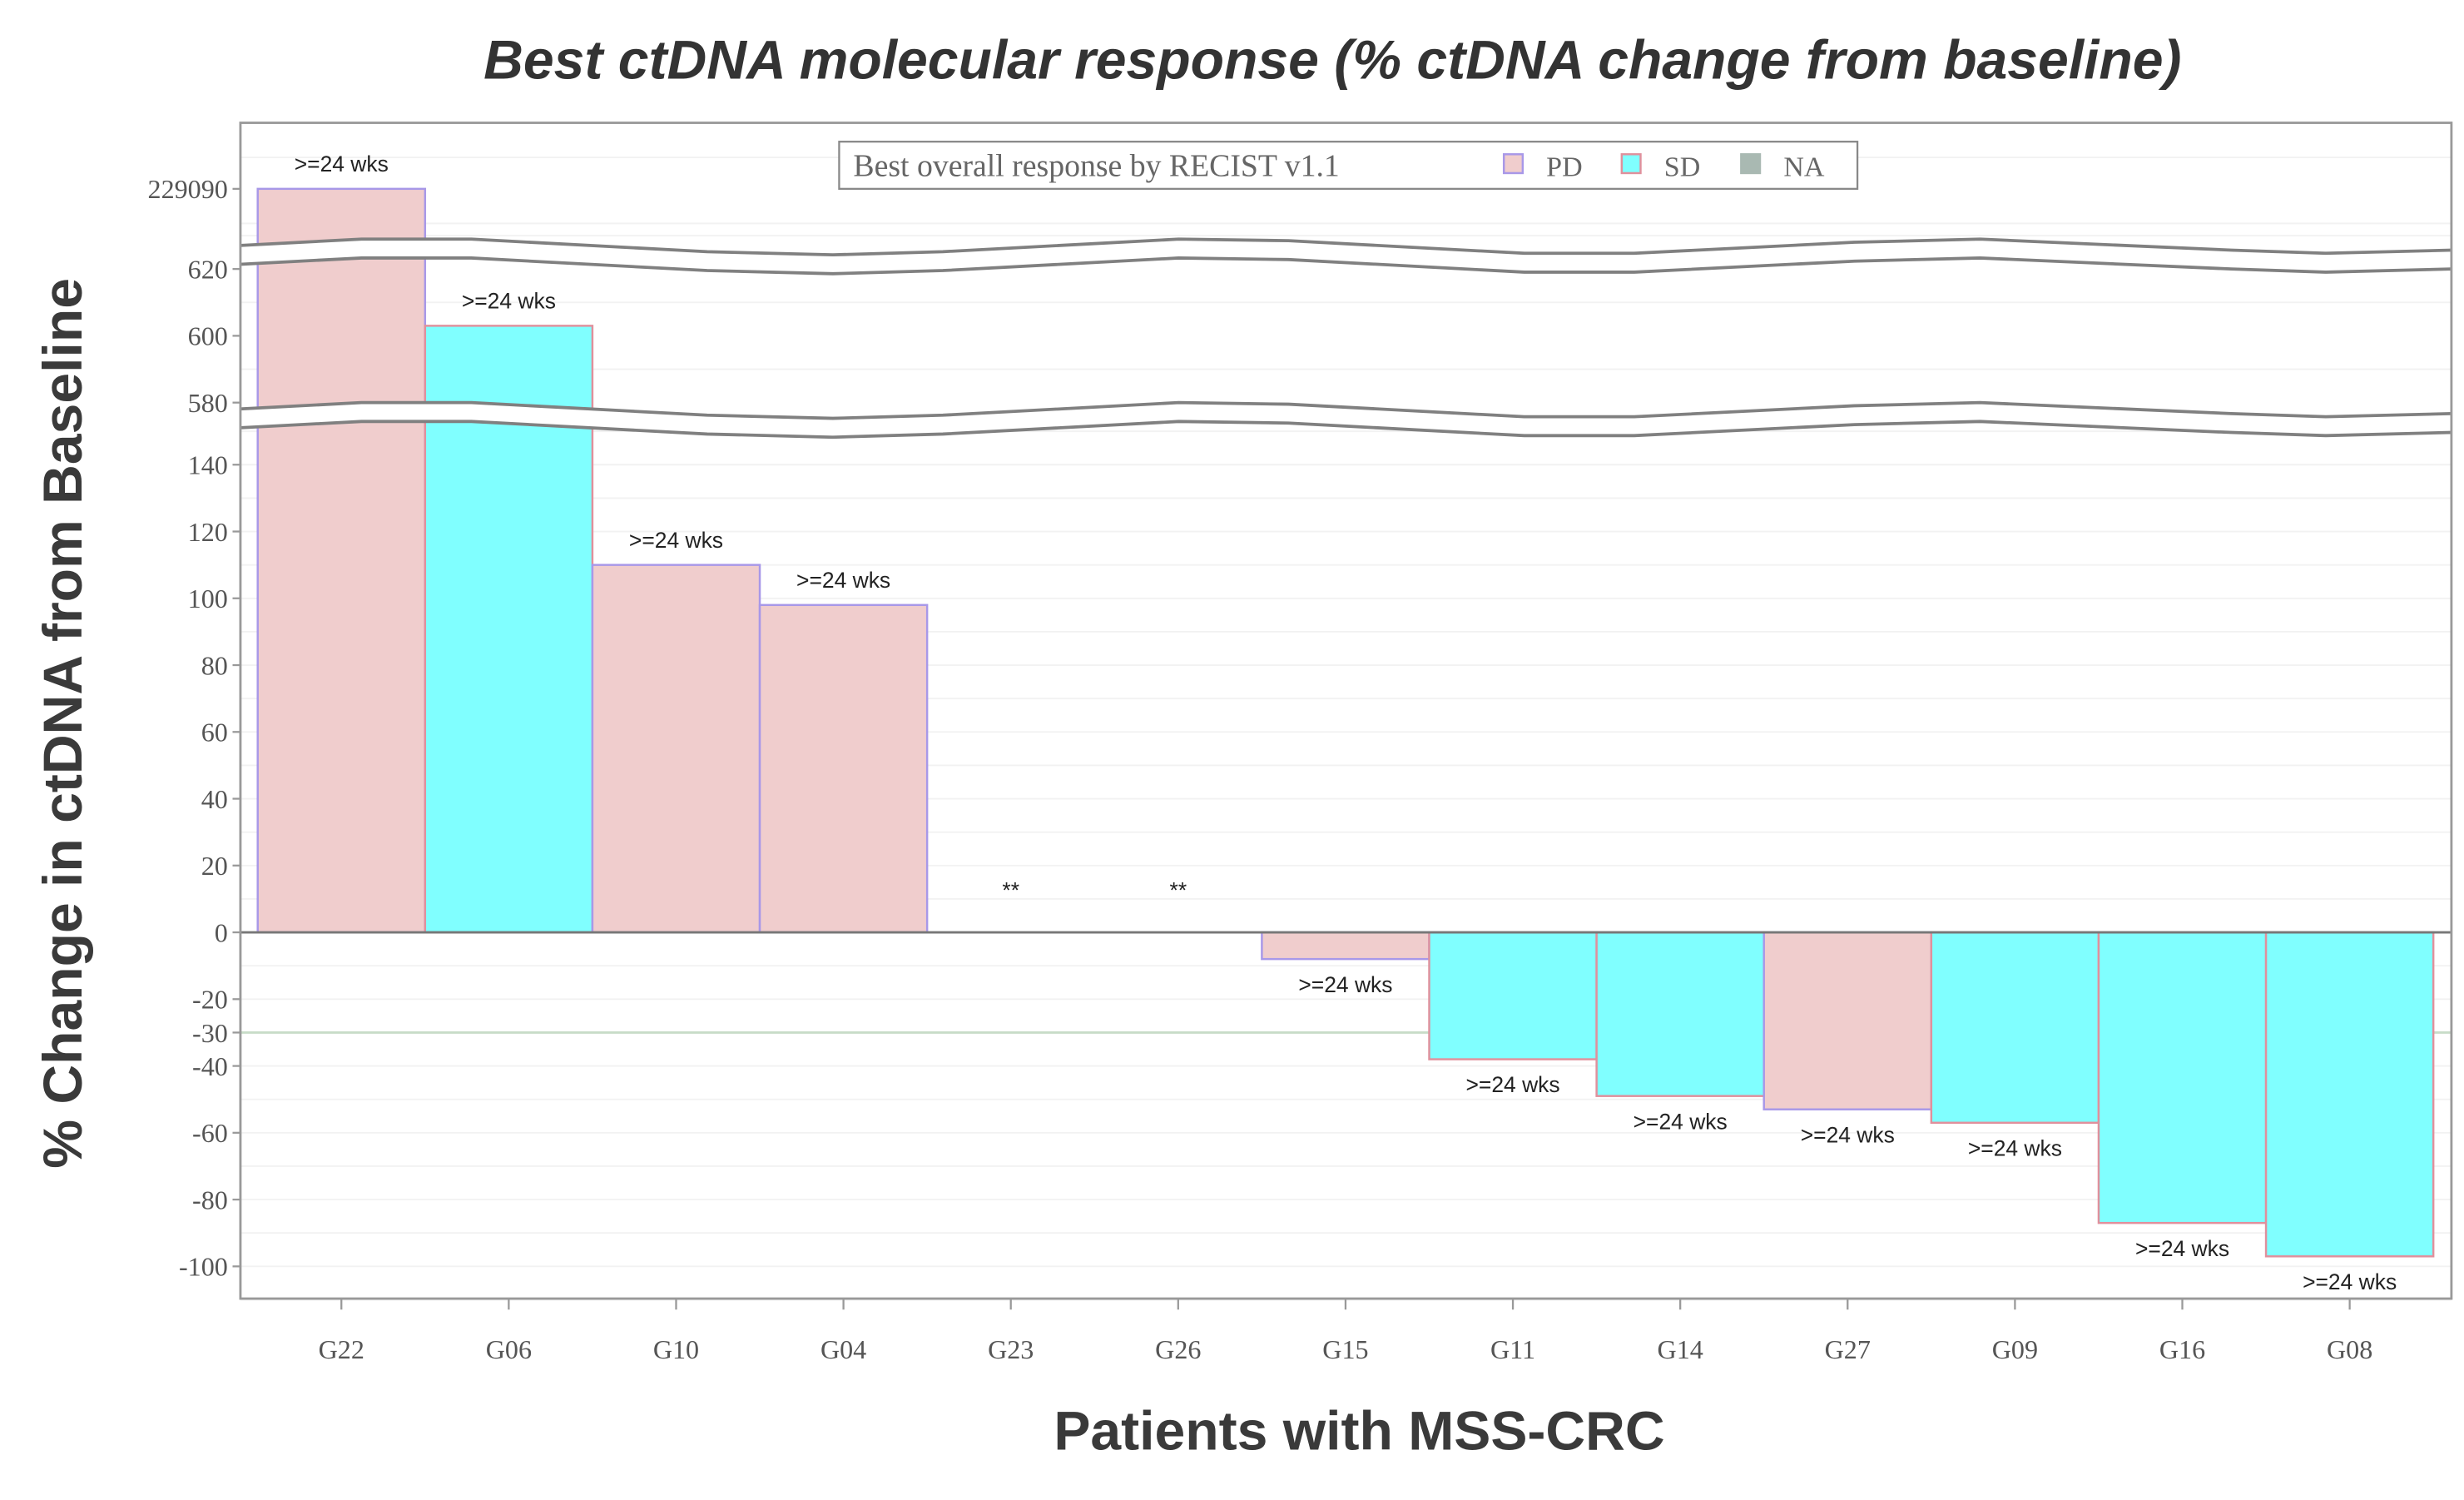 The width and height of the screenshot is (2464, 1500). I want to click on axis-breaks, so click(1346, 338).